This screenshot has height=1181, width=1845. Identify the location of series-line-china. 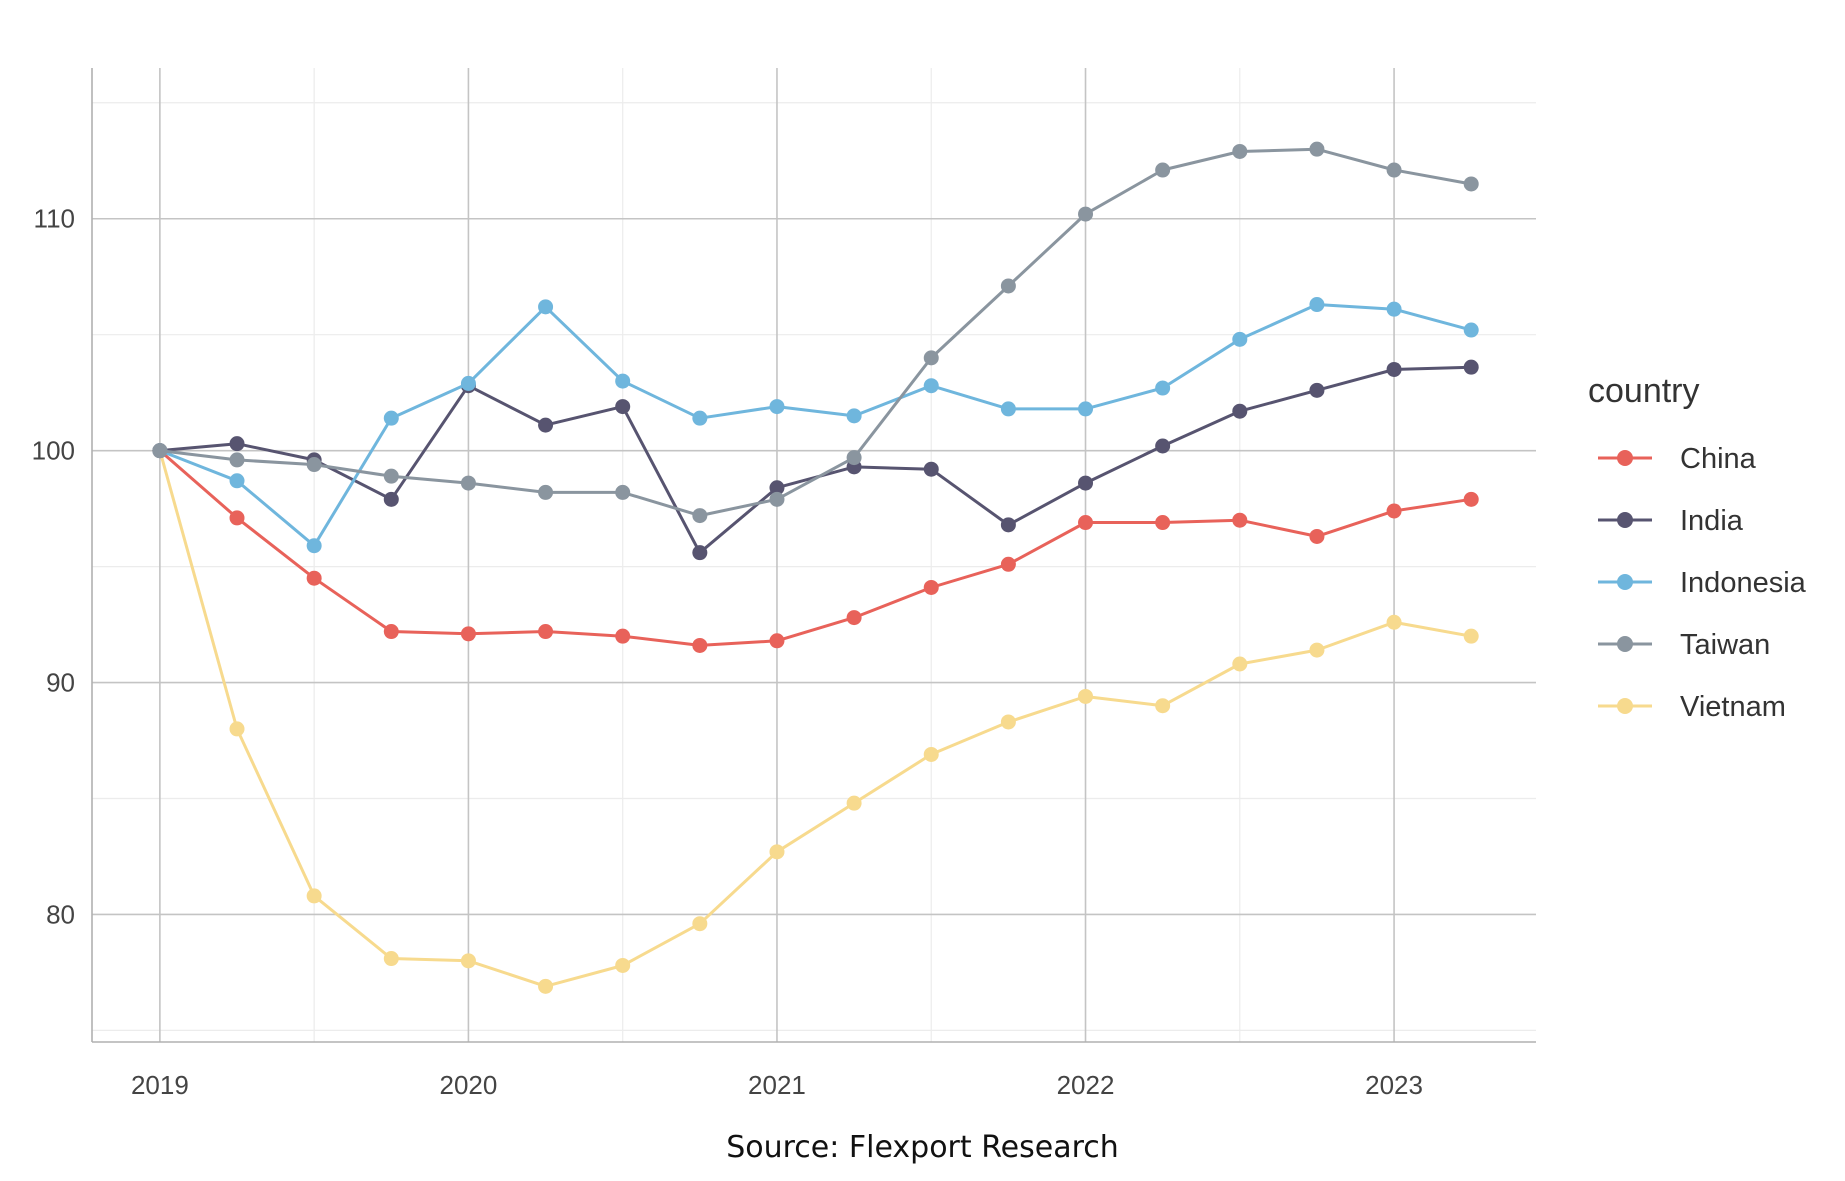
(815, 548).